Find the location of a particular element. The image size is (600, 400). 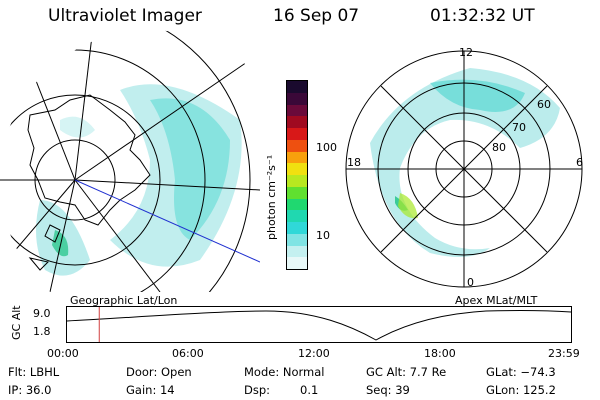

seq-info: Seq: 39 is located at coordinates (388, 390).